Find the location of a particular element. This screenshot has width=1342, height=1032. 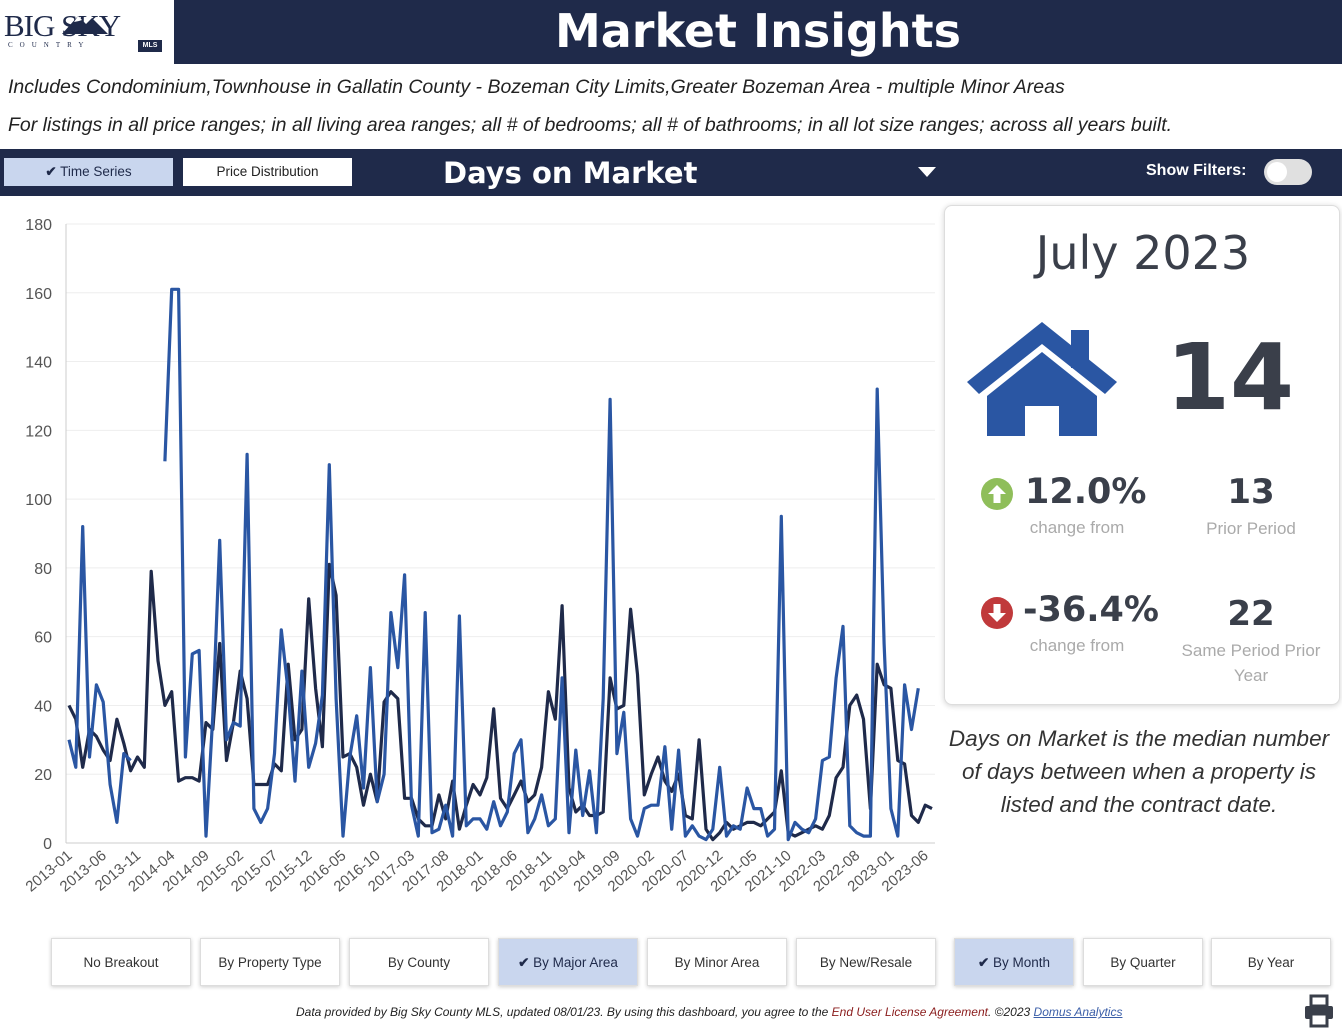

prior-year-value: 22 is located at coordinates (1251, 614).